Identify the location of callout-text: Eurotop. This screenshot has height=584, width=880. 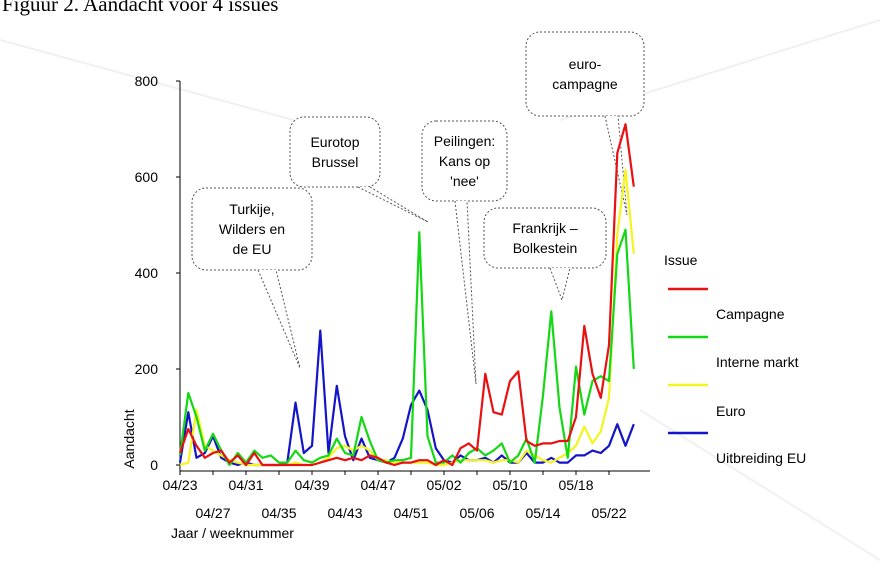
(334, 142).